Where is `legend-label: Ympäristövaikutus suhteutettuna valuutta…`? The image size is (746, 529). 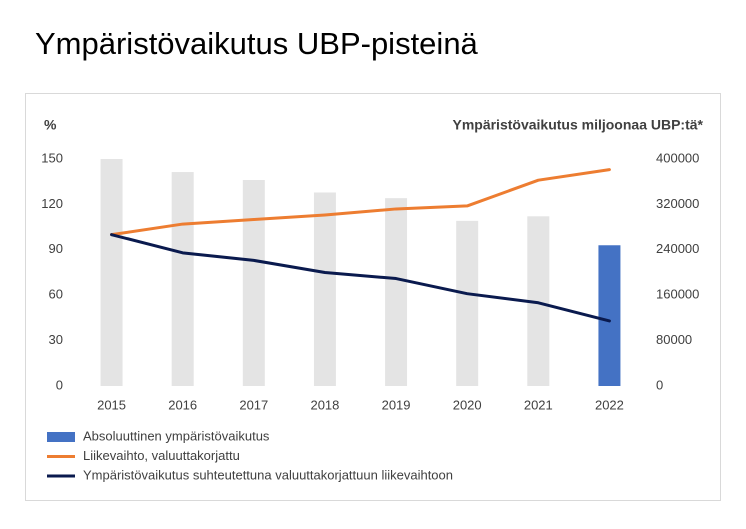 legend-label: Ympäristövaikutus suhteutettuna valuutta… is located at coordinates (268, 474).